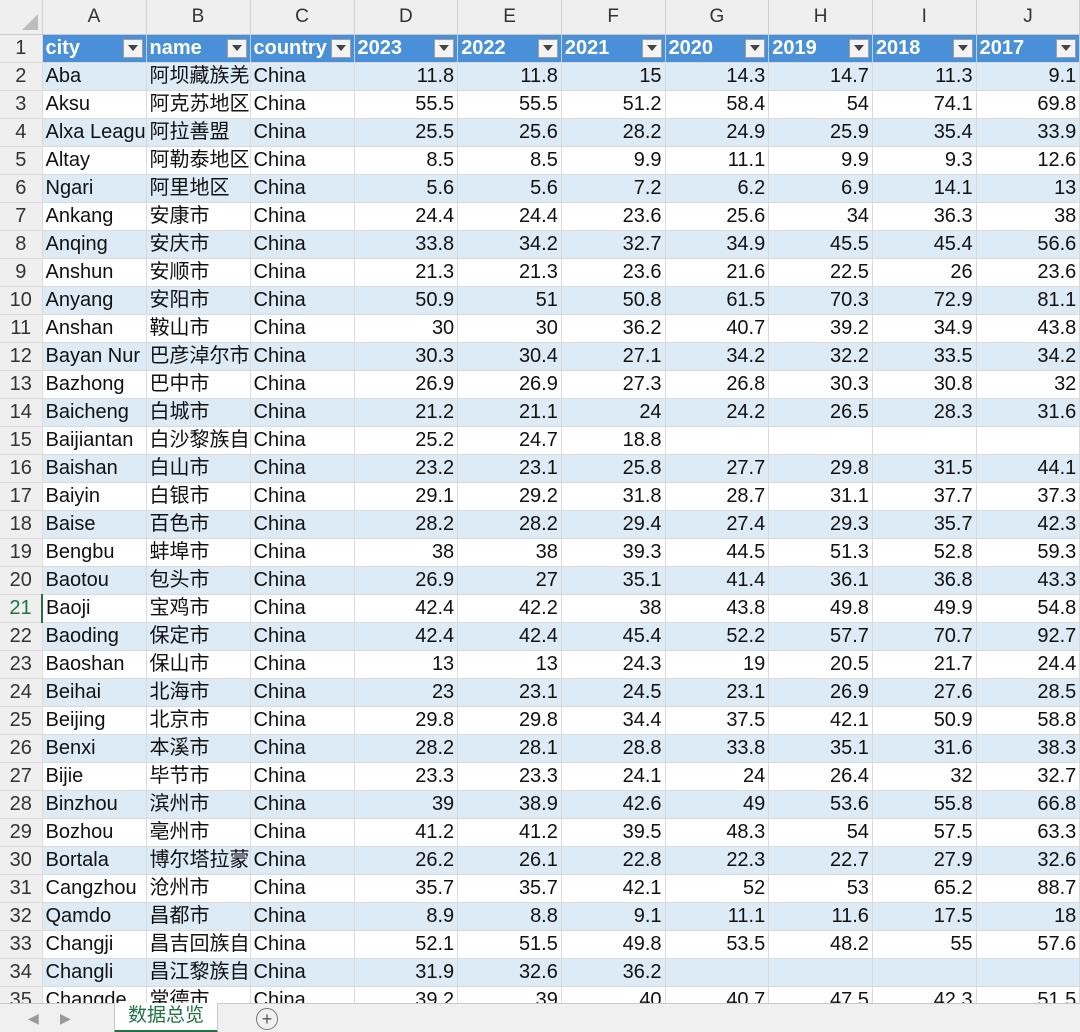  Describe the element at coordinates (1028, 994) in the screenshot. I see `cell-2017: 51.5` at that location.